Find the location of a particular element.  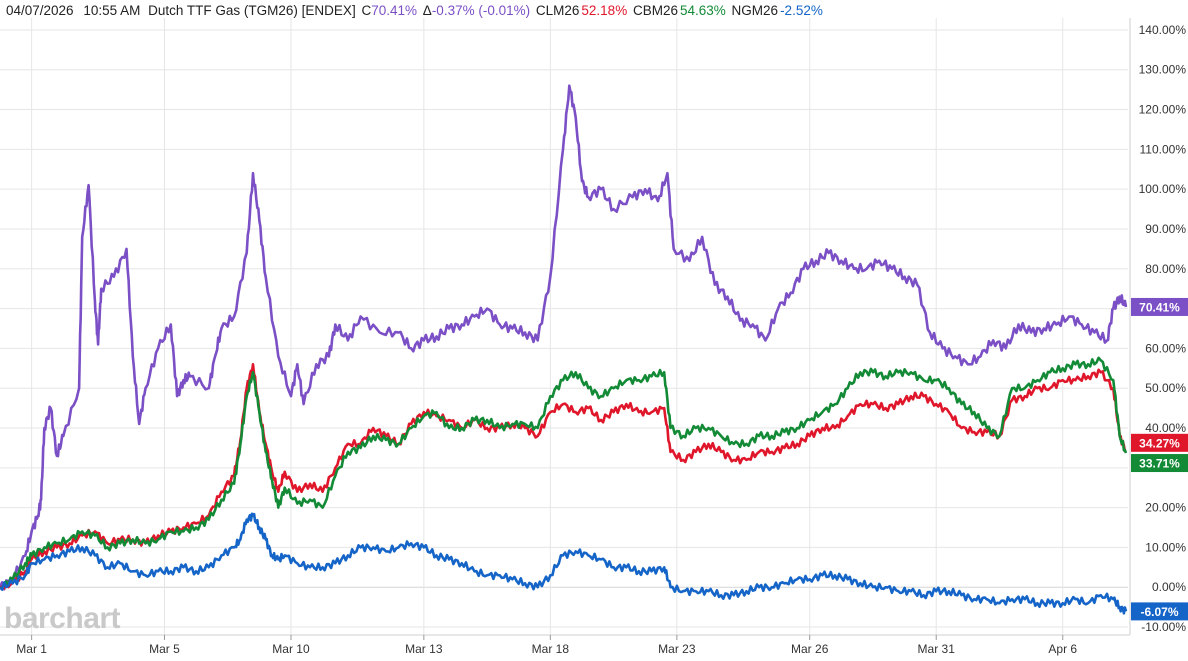

last-value-tag-TGM26 is located at coordinates (1159, 306).